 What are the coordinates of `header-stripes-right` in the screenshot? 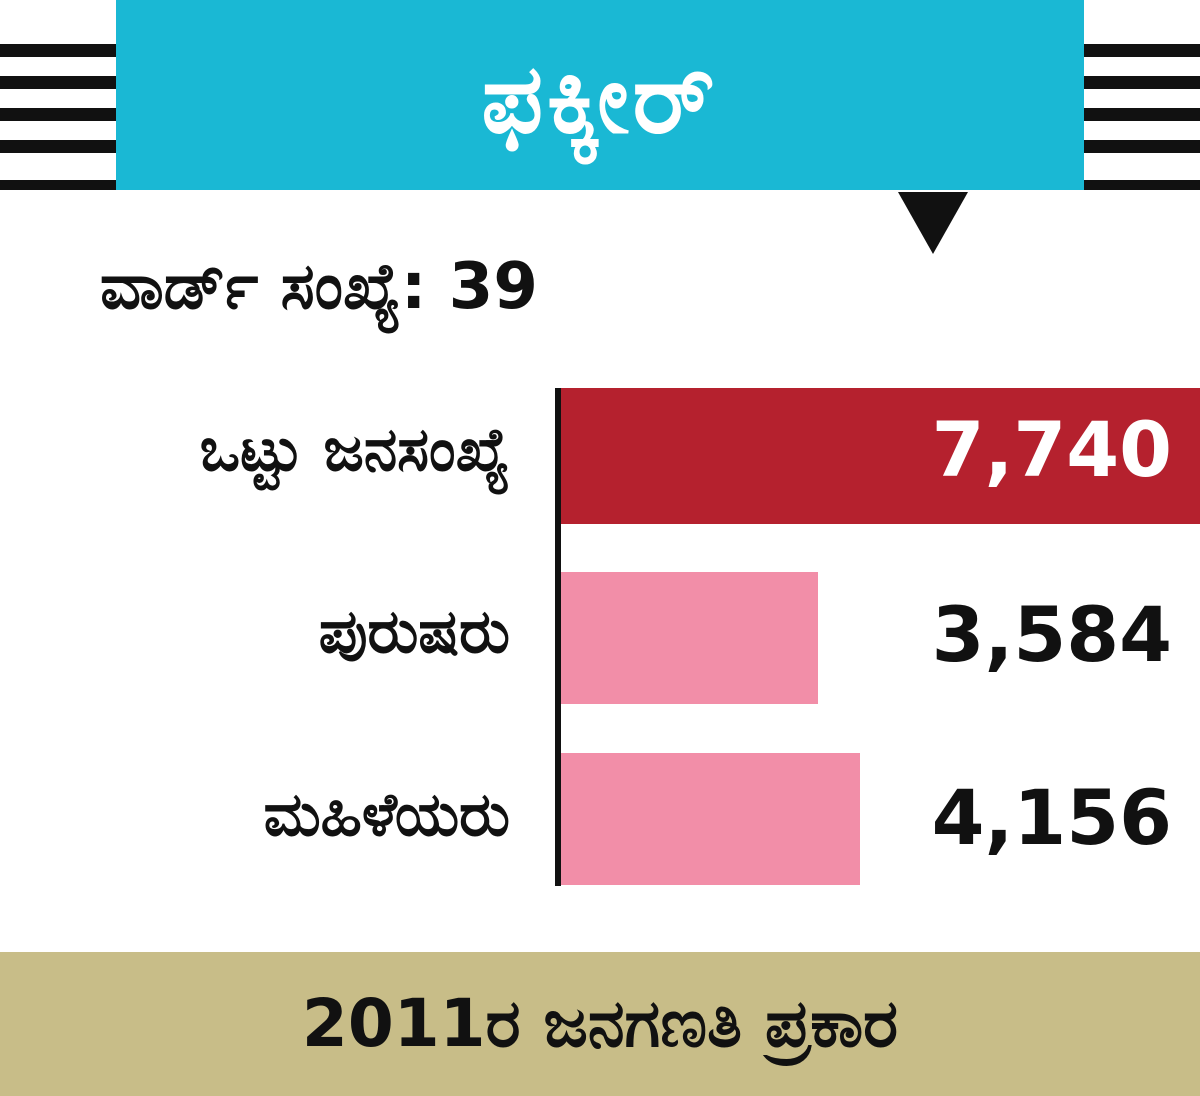 It's located at (1140, 120).